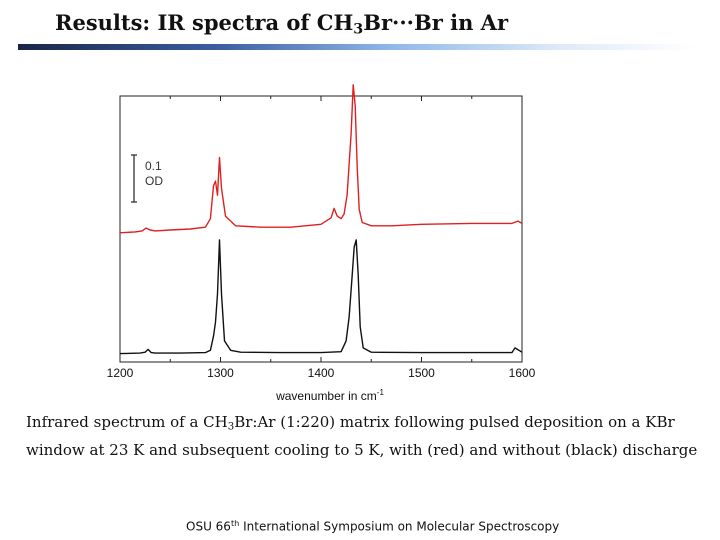 The height and width of the screenshot is (540, 720). What do you see at coordinates (204, 22) in the screenshot?
I see `title-prefix: Results: IR spectra of CH` at bounding box center [204, 22].